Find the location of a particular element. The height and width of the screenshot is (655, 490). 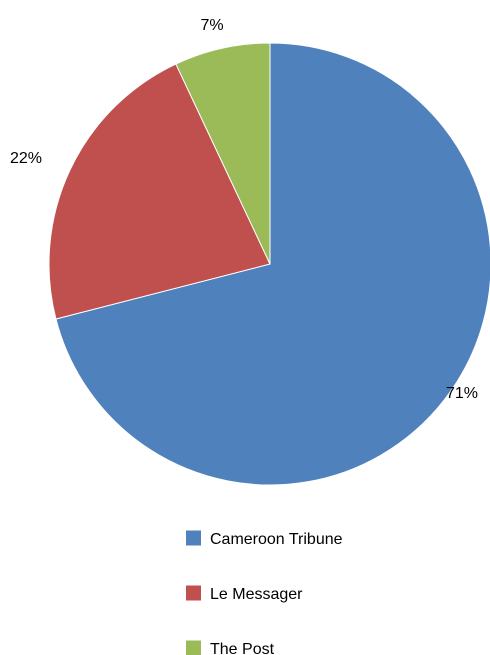

data-label-cameroon-tribune: 71% is located at coordinates (462, 393).